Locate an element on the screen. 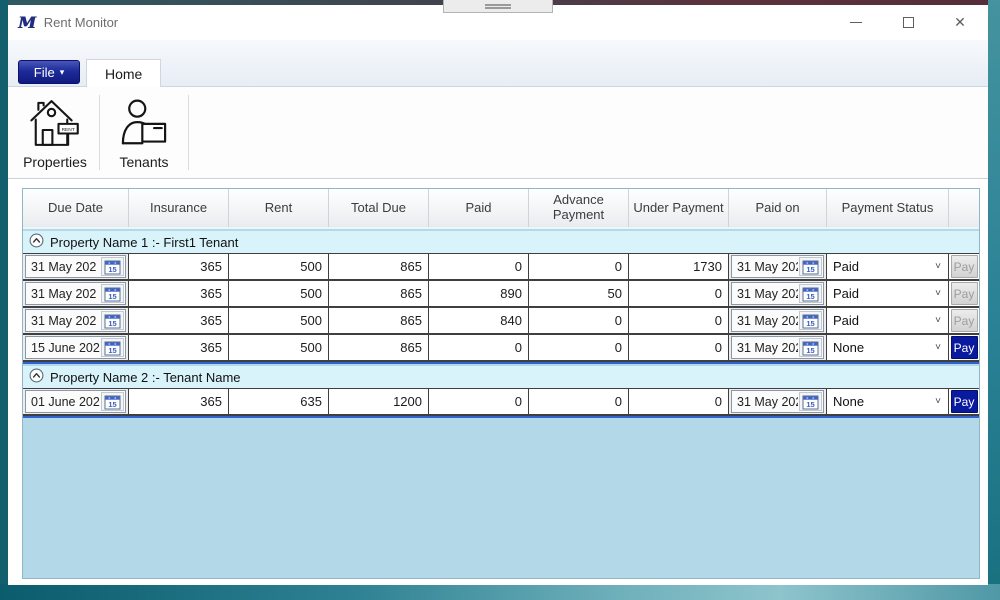 This screenshot has height=600, width=1000. chevron-down-icon: ▾ is located at coordinates (62, 71).